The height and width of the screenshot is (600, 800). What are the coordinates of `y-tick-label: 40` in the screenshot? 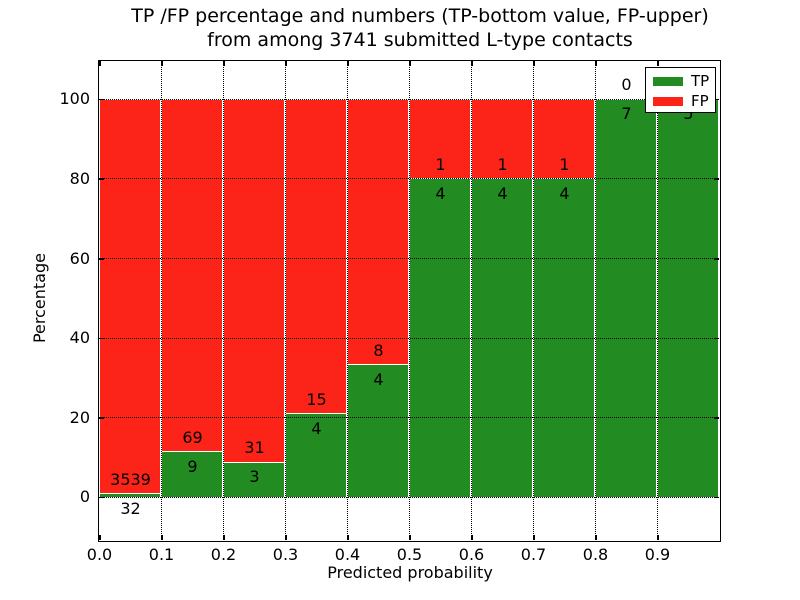 It's located at (79, 338).